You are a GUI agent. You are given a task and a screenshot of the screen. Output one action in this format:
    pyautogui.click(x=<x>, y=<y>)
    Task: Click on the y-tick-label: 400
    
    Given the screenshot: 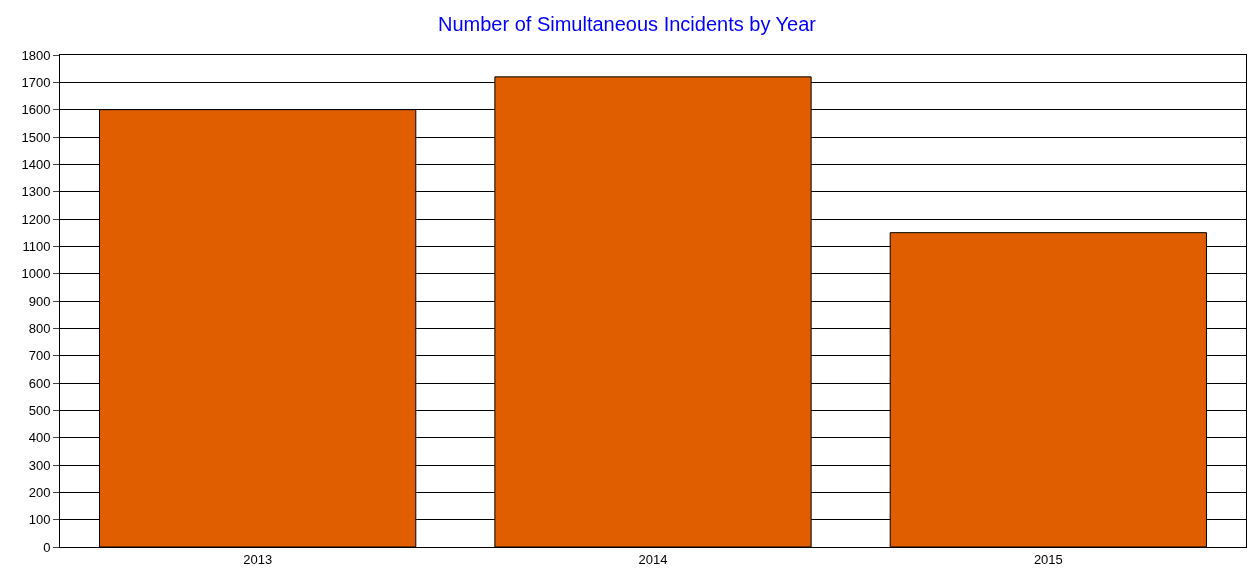 What is the action you would take?
    pyautogui.click(x=39, y=438)
    